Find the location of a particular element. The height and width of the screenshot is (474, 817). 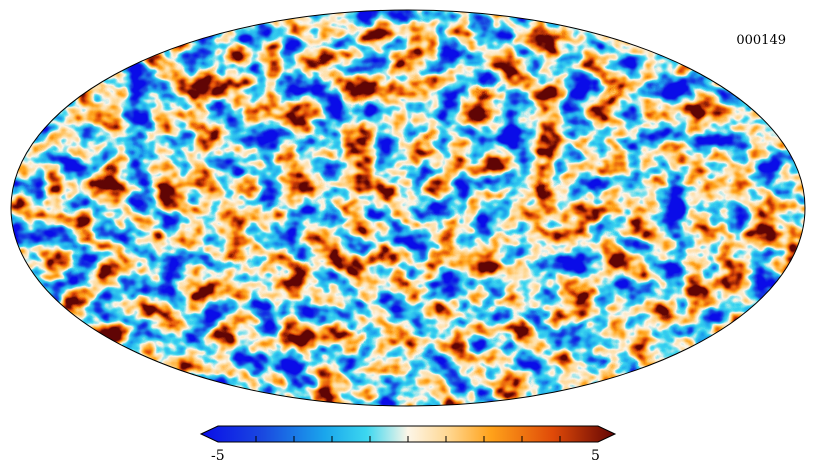

colorbar is located at coordinates (408, 434).